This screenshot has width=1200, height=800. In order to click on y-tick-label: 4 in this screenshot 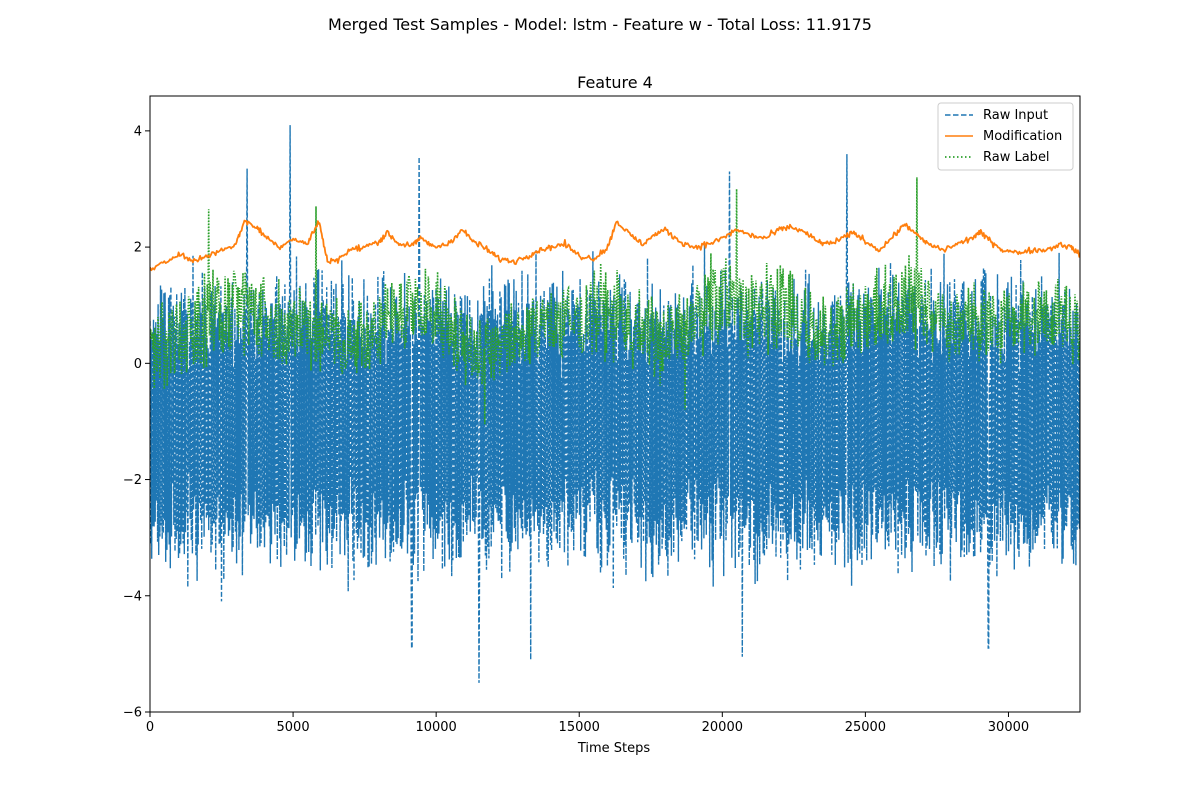, I will do `click(138, 131)`.